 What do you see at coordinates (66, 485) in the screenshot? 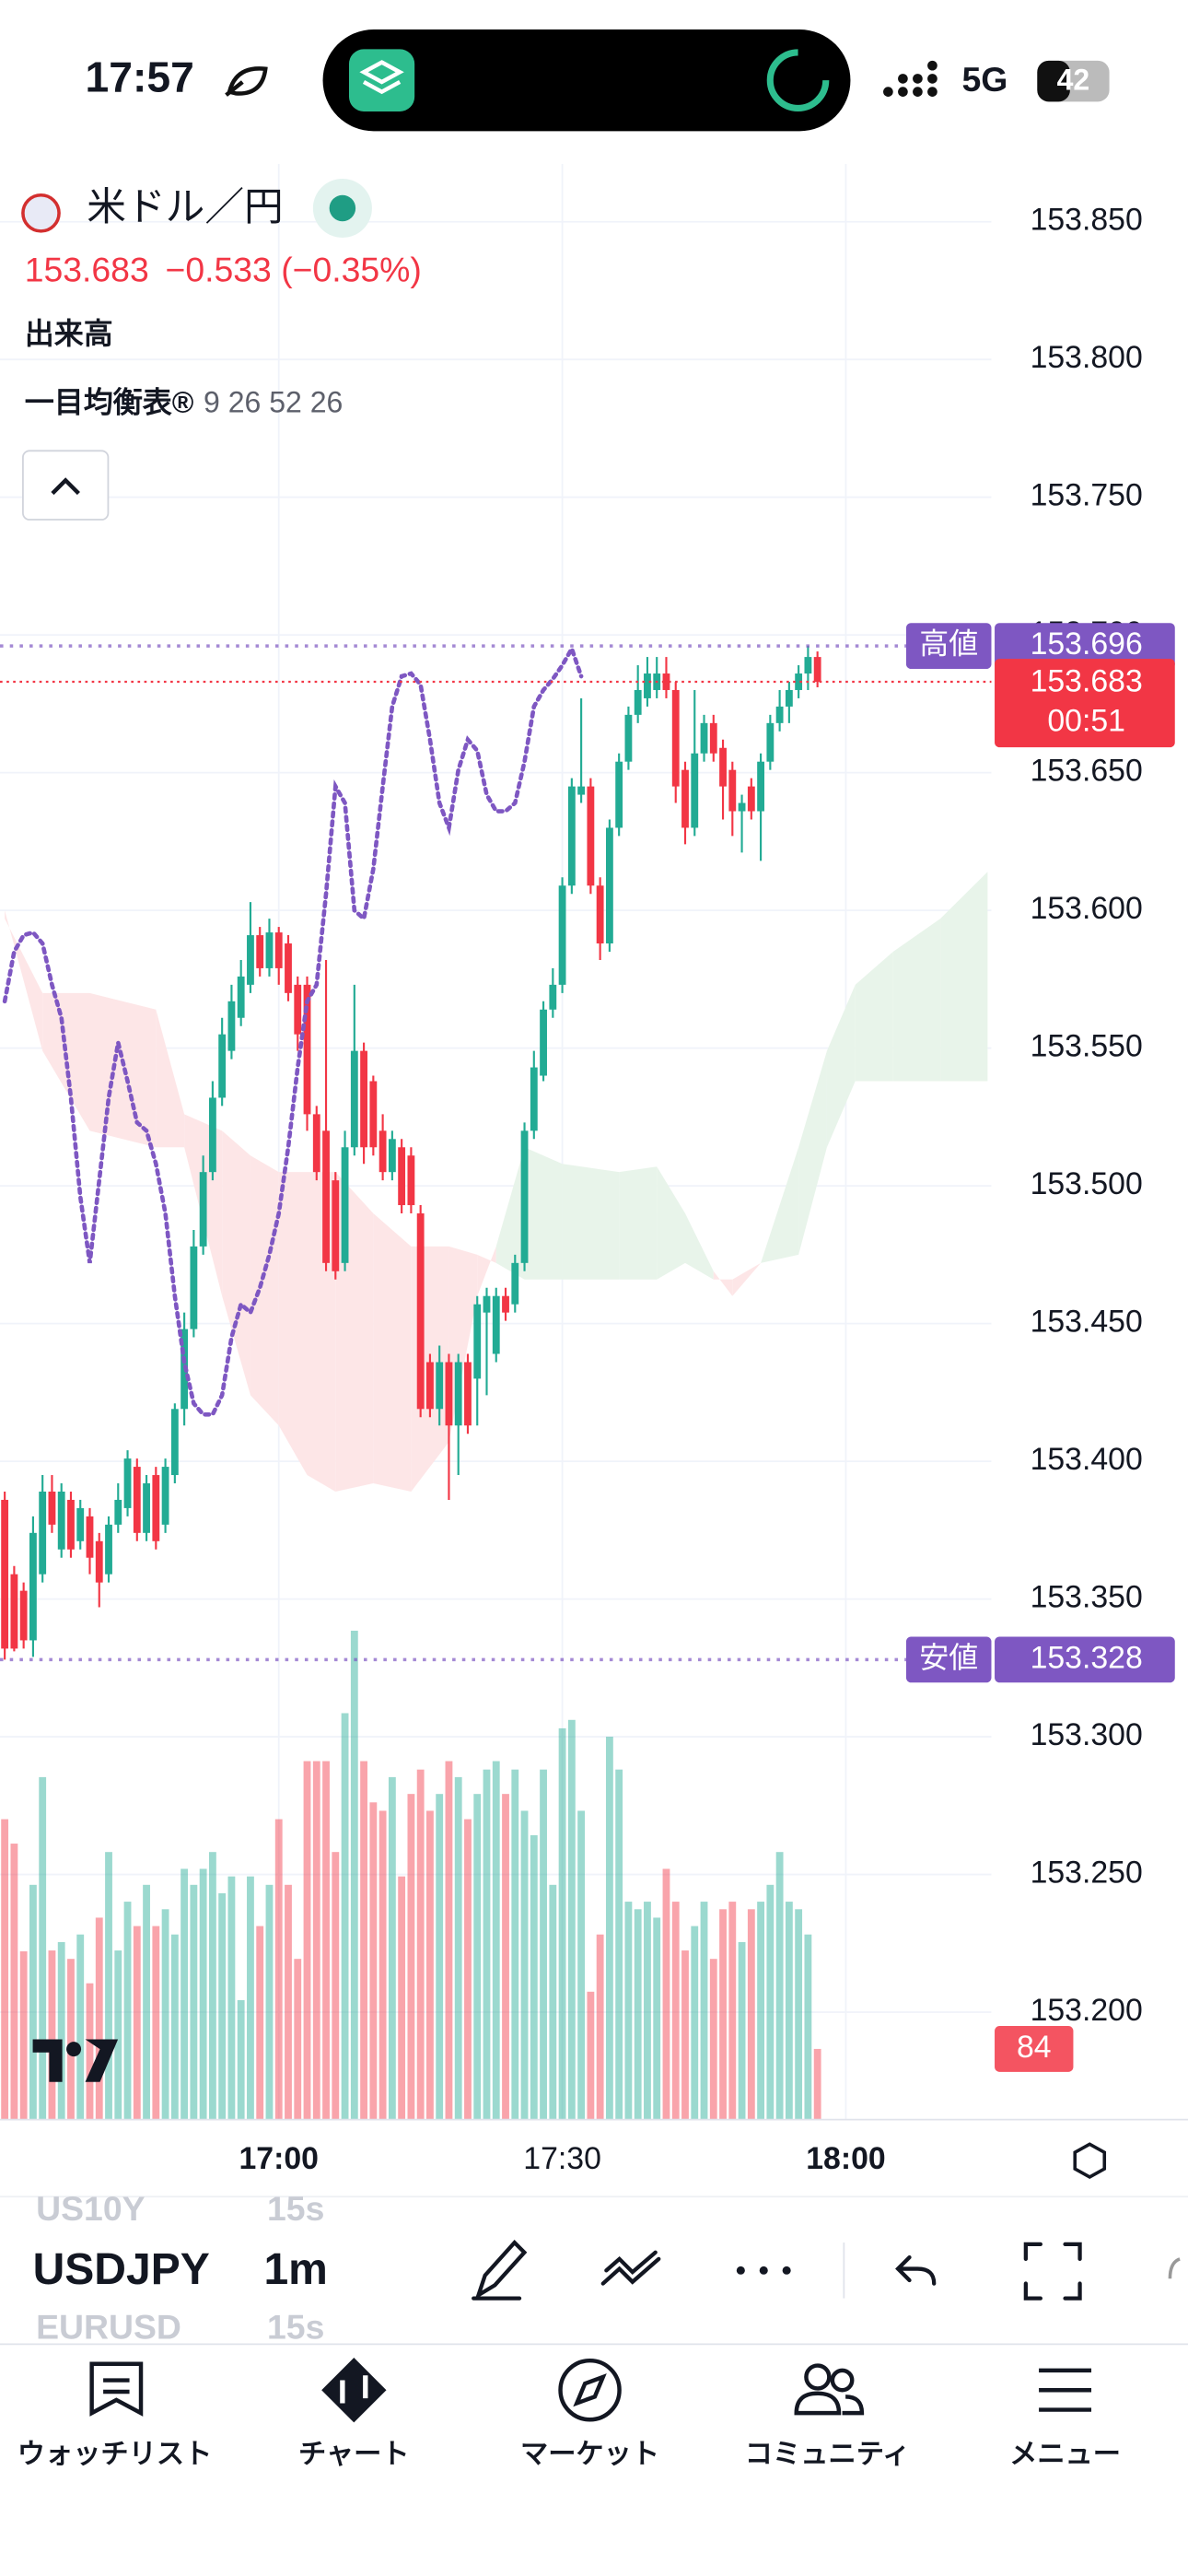
I see `collapse-button` at bounding box center [66, 485].